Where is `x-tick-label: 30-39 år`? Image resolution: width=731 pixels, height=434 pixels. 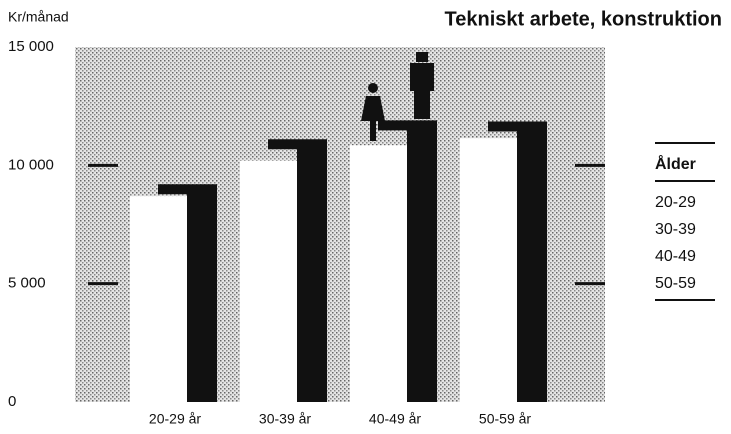
x-tick-label: 30-39 år is located at coordinates (285, 419).